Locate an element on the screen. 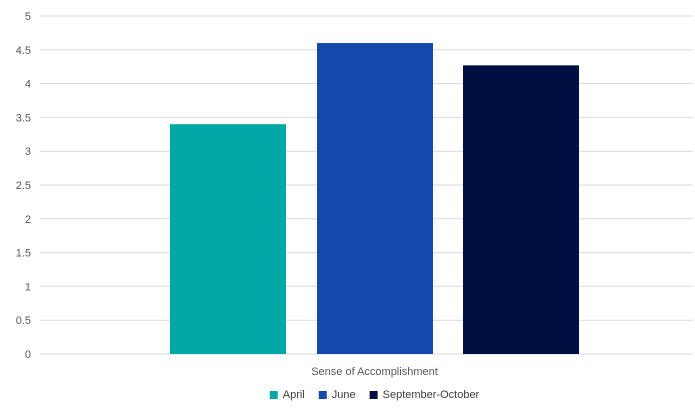  bar-june is located at coordinates (375, 198).